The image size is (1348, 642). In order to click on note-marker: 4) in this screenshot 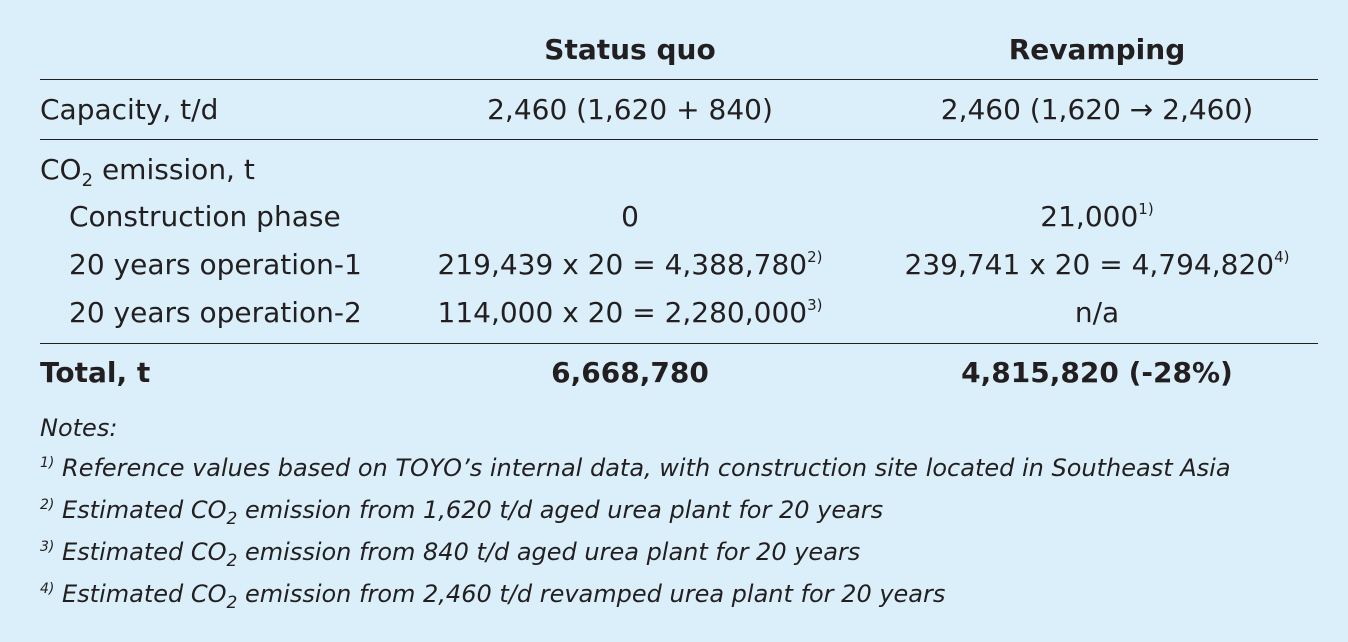, I will do `click(47, 589)`.